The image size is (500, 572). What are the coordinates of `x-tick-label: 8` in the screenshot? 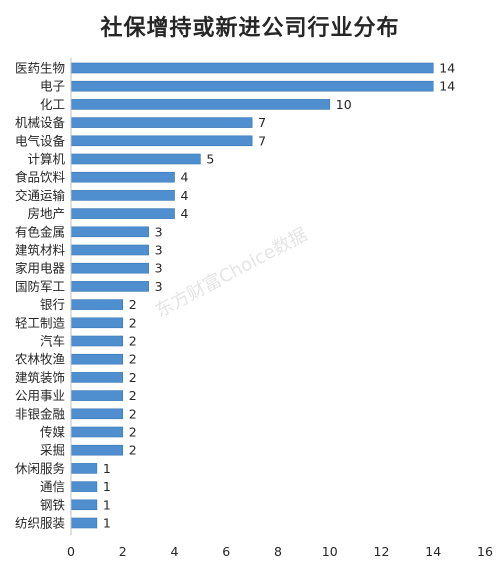 It's located at (278, 551).